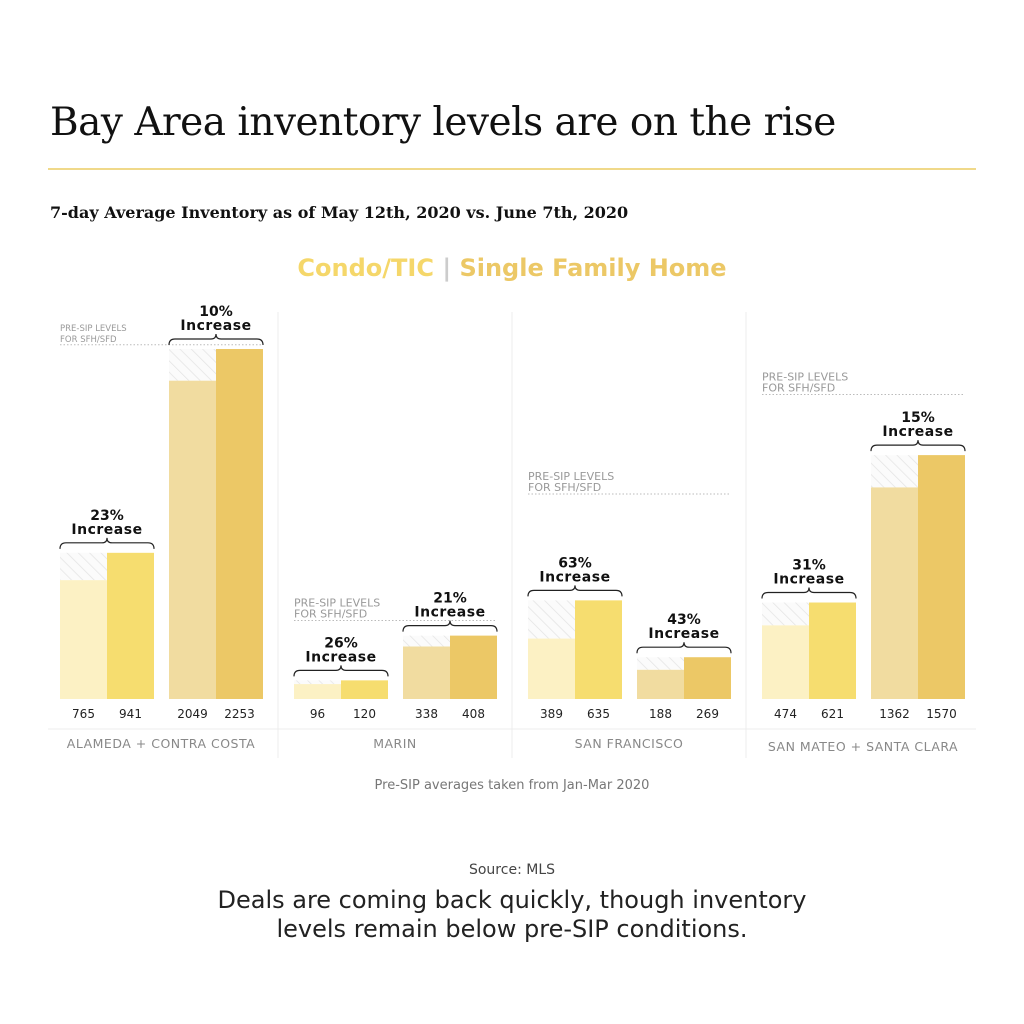 The height and width of the screenshot is (1024, 1024). Describe the element at coordinates (512, 785) in the screenshot. I see `pre-sip-note: Pre-SIP averages taken from Jan-Mar 2020` at that location.